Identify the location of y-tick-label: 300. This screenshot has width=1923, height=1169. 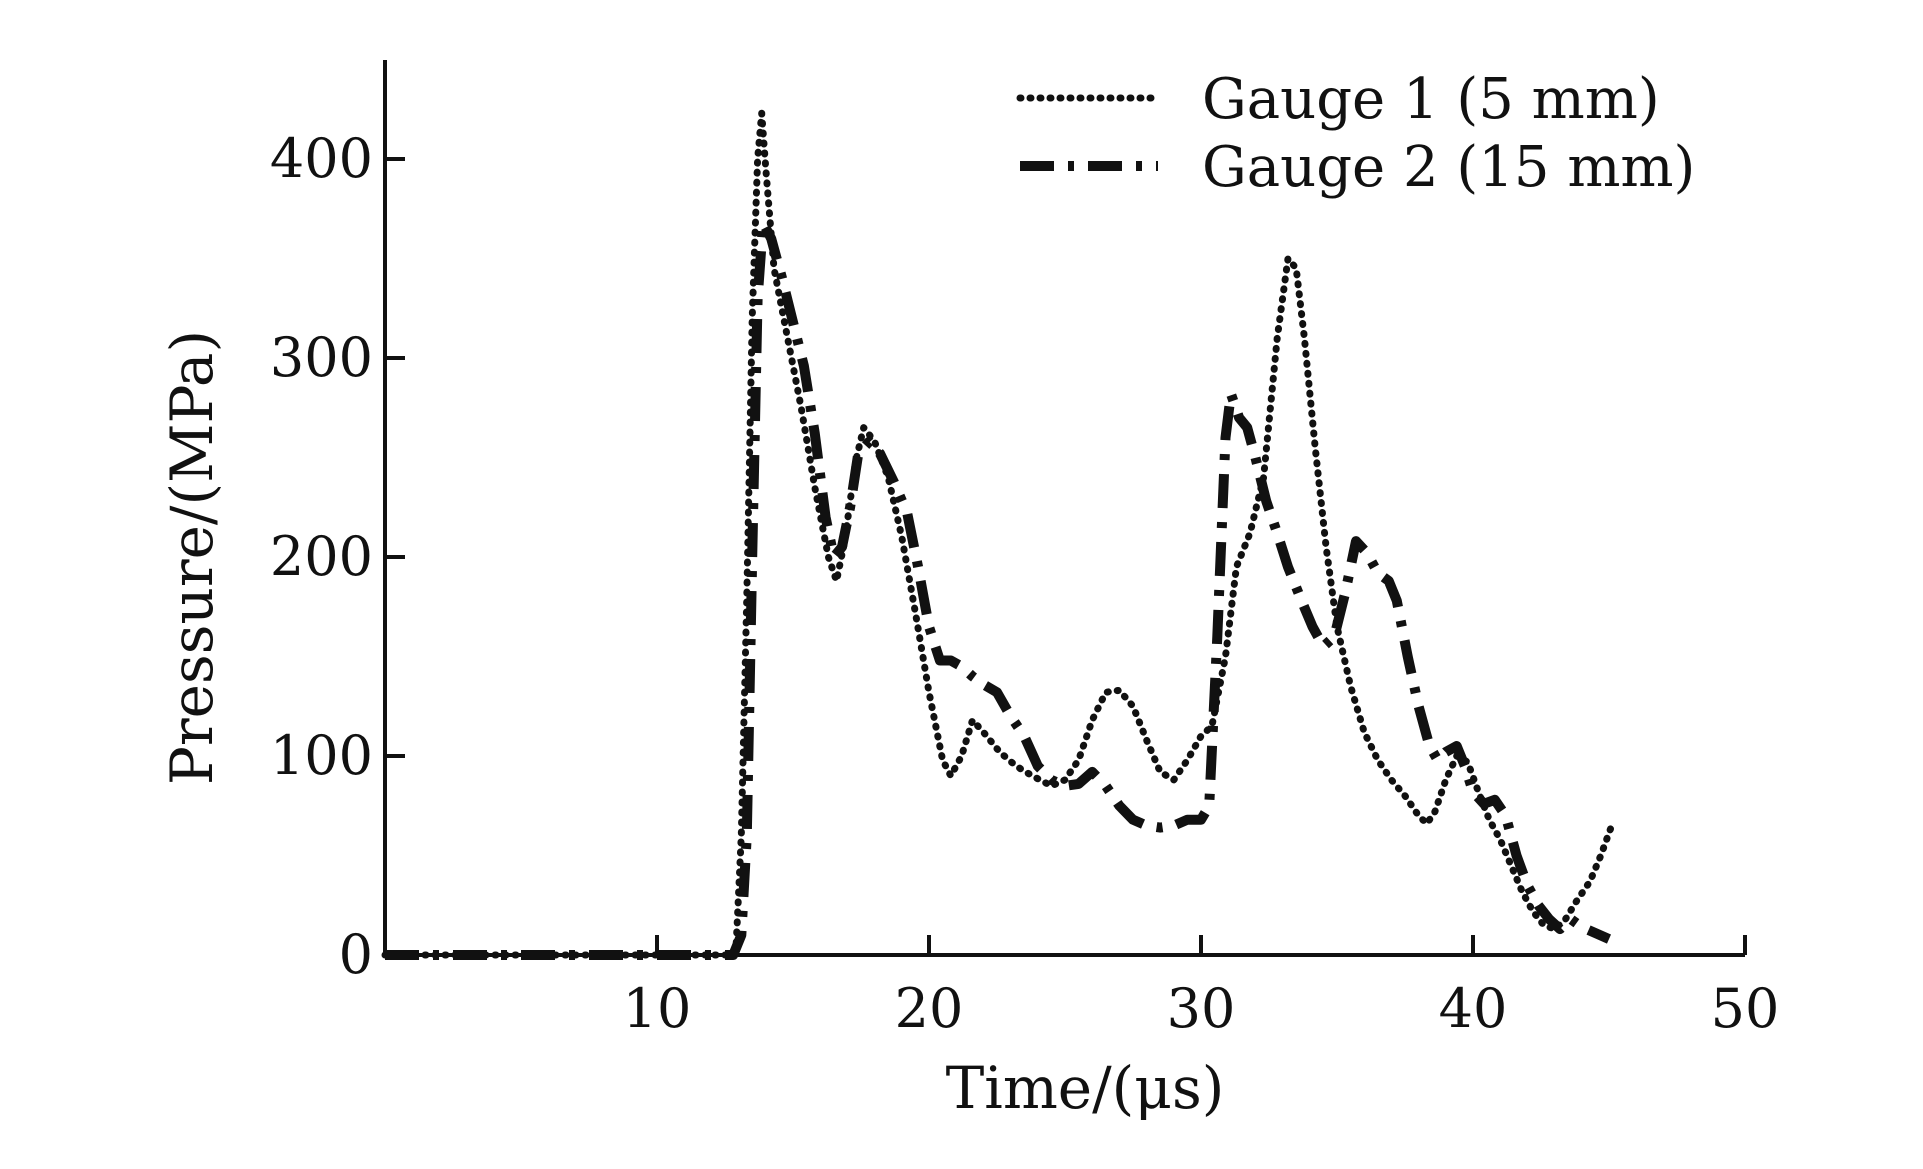
(321, 357).